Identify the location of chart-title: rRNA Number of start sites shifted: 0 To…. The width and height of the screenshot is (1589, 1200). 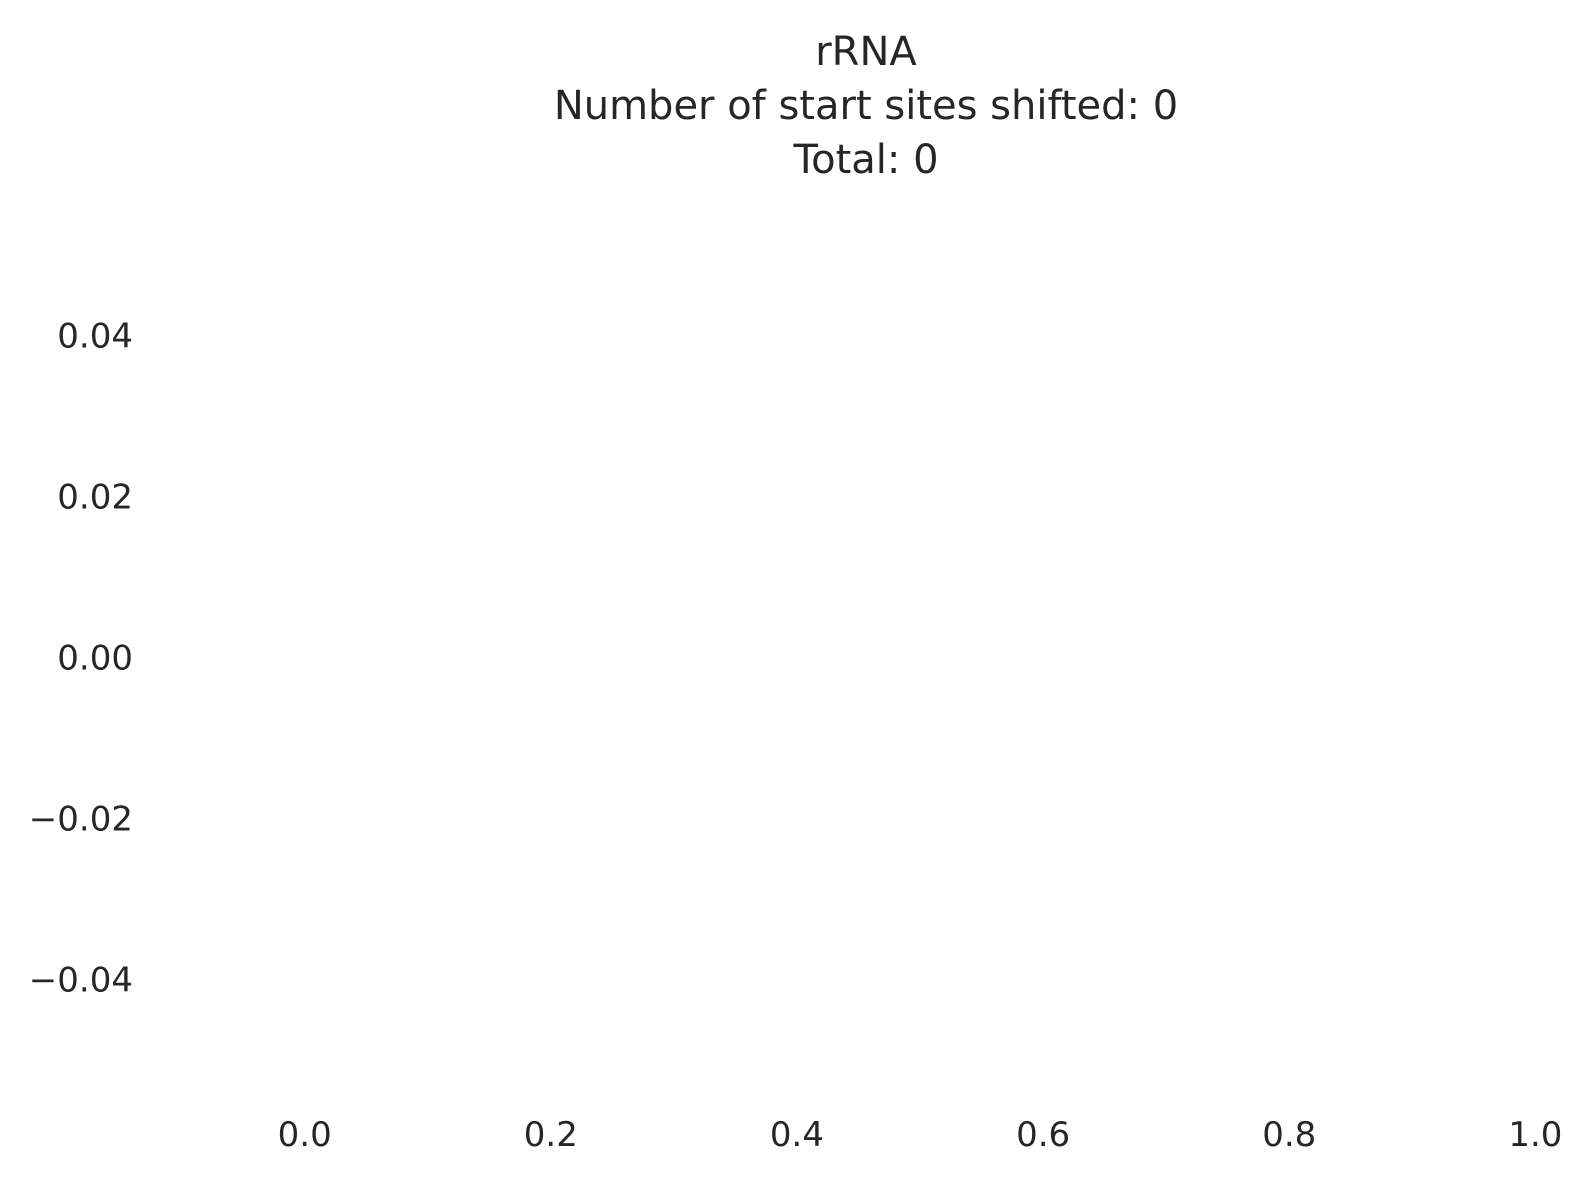
(866, 106).